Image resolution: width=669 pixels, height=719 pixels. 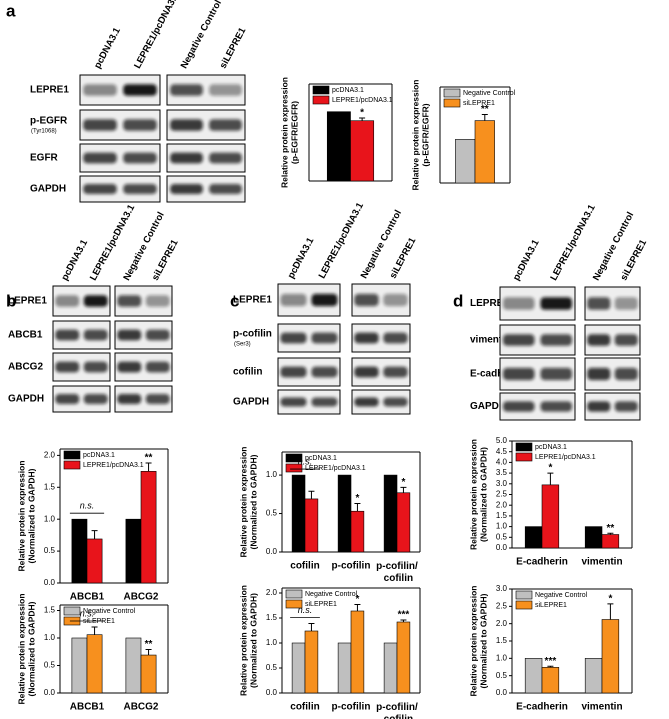 What do you see at coordinates (502, 440) in the screenshot?
I see `y-tick-label: 5.0` at bounding box center [502, 440].